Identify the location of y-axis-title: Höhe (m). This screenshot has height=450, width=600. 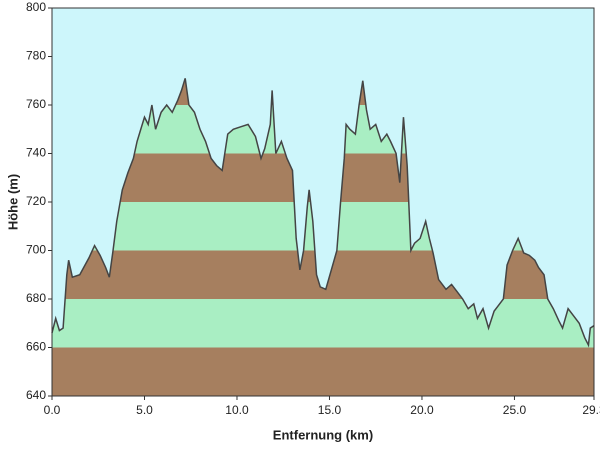
(12, 202).